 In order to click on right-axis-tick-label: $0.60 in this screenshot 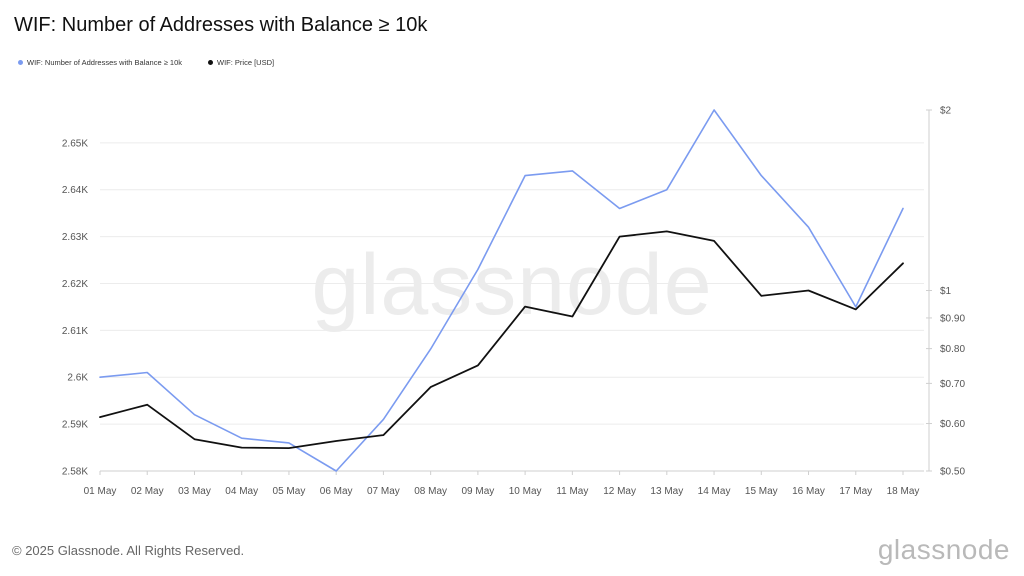, I will do `click(952, 424)`.